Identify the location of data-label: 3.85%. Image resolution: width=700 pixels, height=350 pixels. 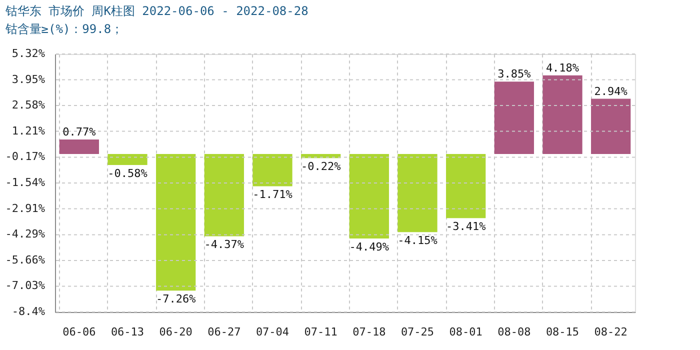
(515, 74).